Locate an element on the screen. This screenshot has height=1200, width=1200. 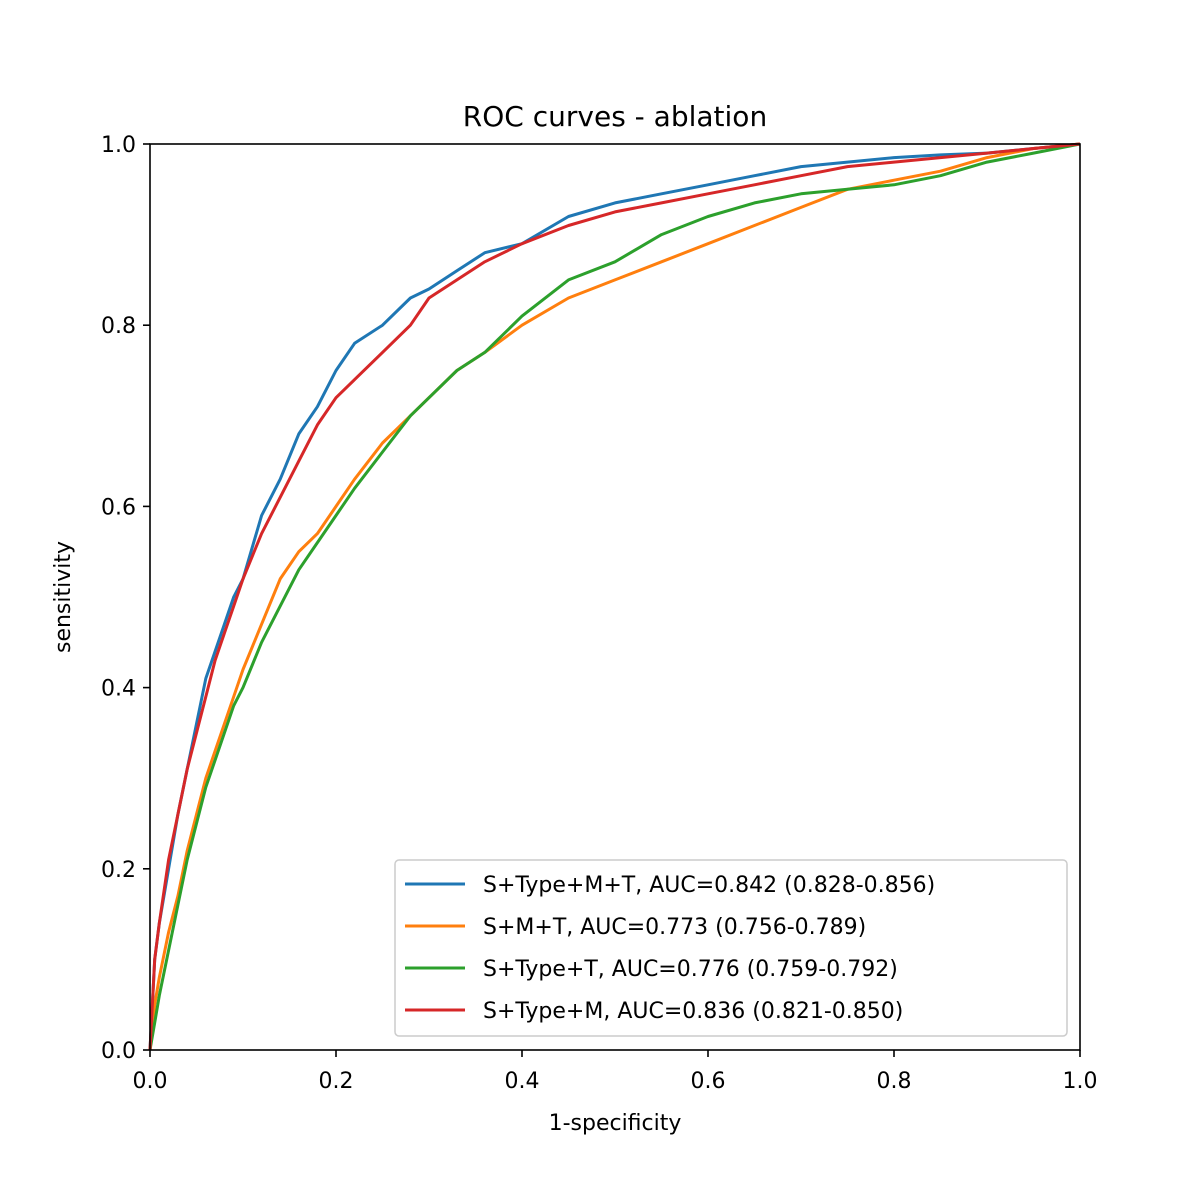
legend-label-4: S+Type+M, AUC=0.836 (0.821-0.850) is located at coordinates (693, 1011).